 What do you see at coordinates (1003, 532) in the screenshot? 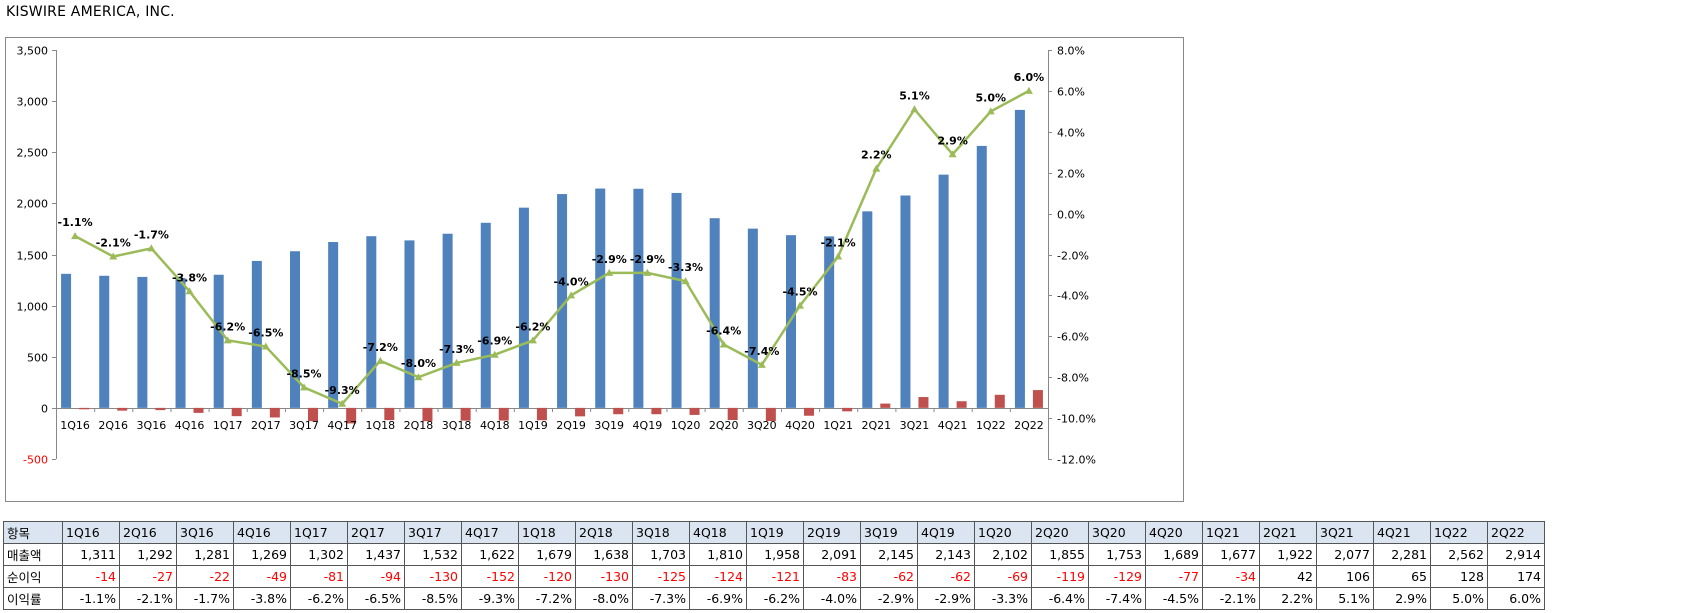
I see `table-cell: 1Q20` at bounding box center [1003, 532].